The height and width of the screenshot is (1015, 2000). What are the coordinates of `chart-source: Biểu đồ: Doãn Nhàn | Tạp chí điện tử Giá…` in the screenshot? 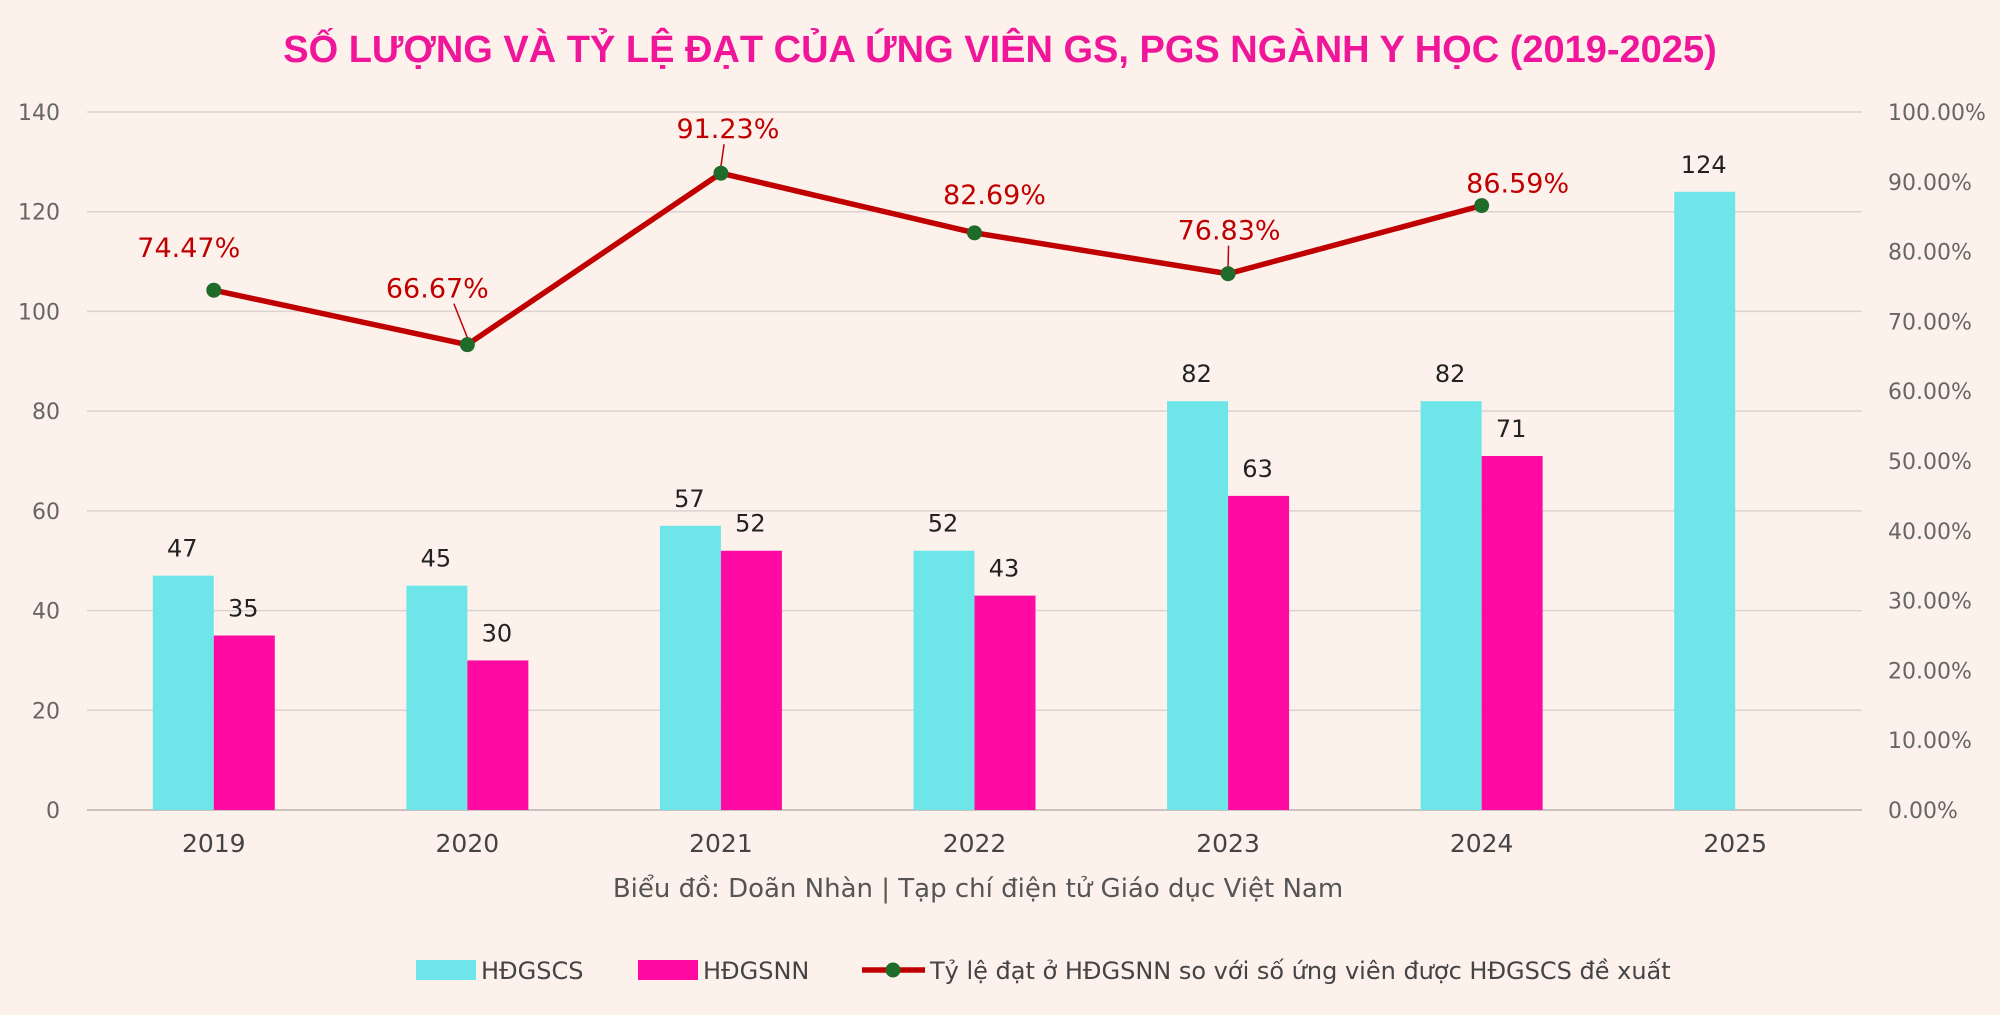 It's located at (978, 888).